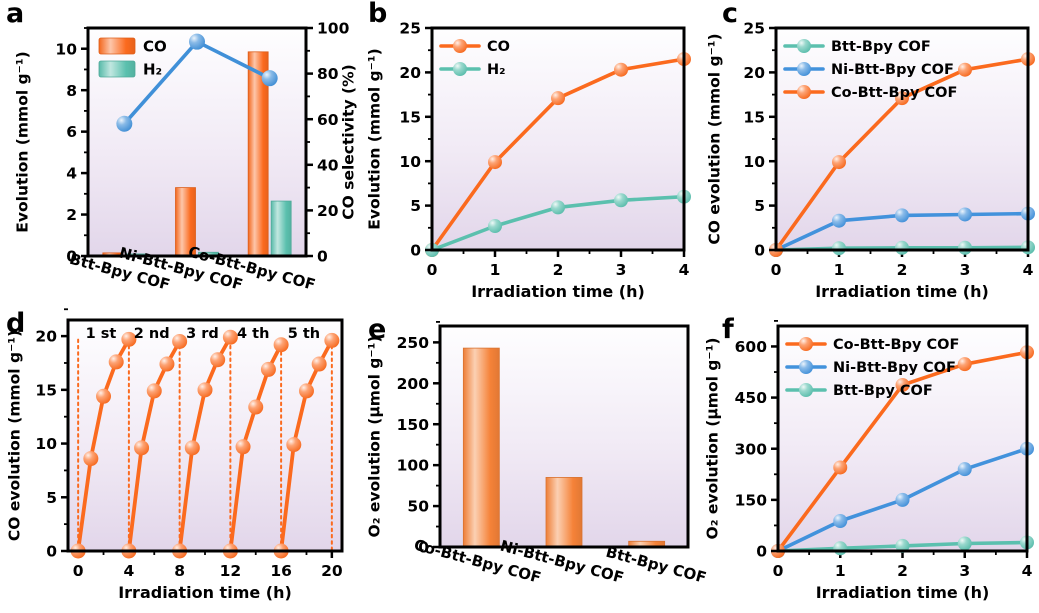 The width and height of the screenshot is (1039, 613). I want to click on legend: Co-Btt-Bpy COF Ni-Btt-Bpy COF Btt-Bpy COF, so click(872, 368).